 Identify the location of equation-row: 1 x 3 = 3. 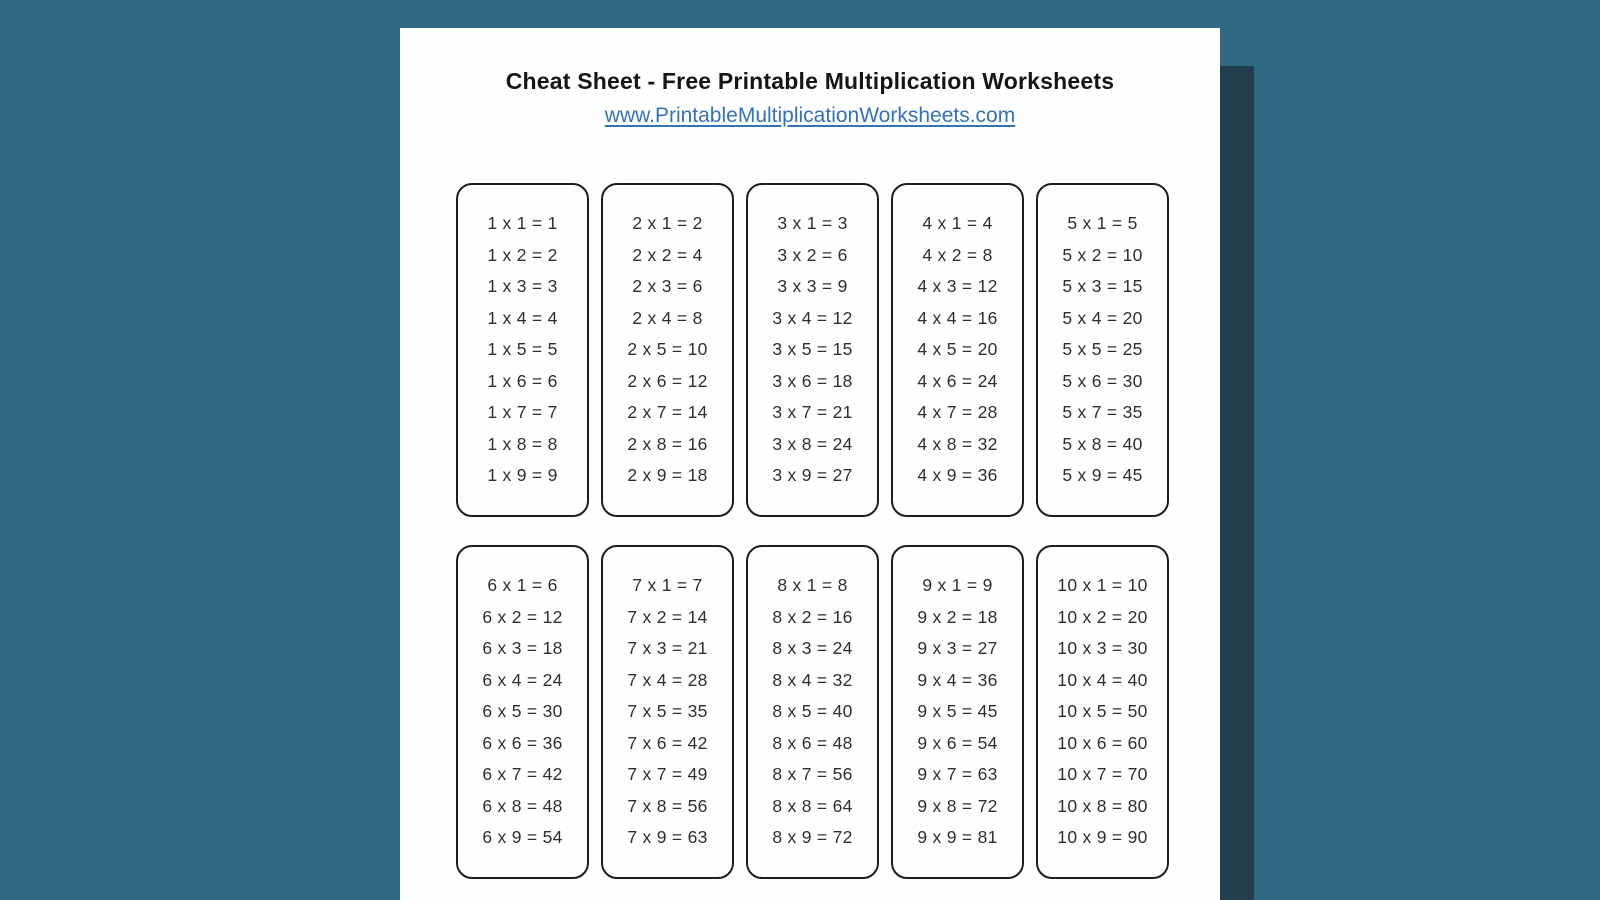
(522, 286).